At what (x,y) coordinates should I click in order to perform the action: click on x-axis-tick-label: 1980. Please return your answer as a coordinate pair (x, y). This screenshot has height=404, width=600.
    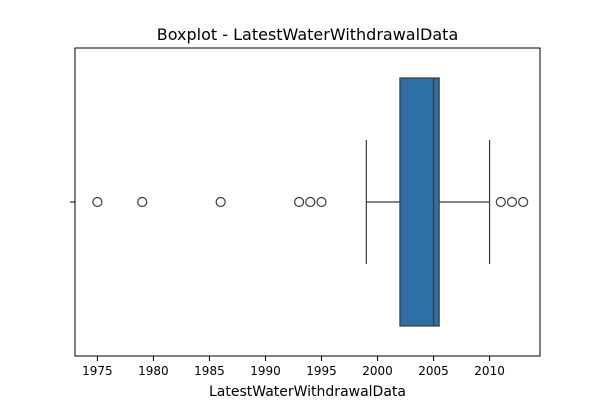
    Looking at the image, I should click on (153, 371).